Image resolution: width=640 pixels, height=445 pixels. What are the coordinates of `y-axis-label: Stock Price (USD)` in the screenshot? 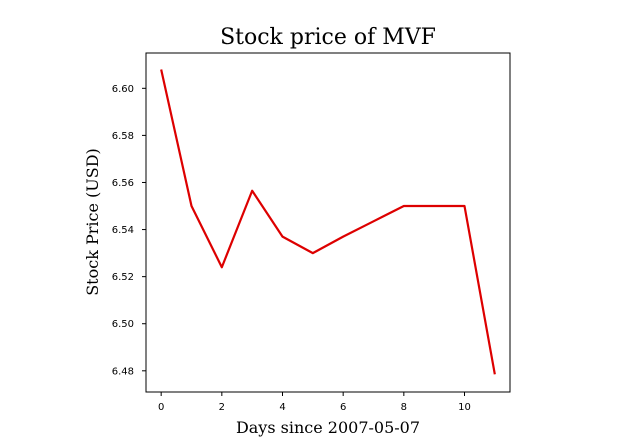 It's located at (92, 222).